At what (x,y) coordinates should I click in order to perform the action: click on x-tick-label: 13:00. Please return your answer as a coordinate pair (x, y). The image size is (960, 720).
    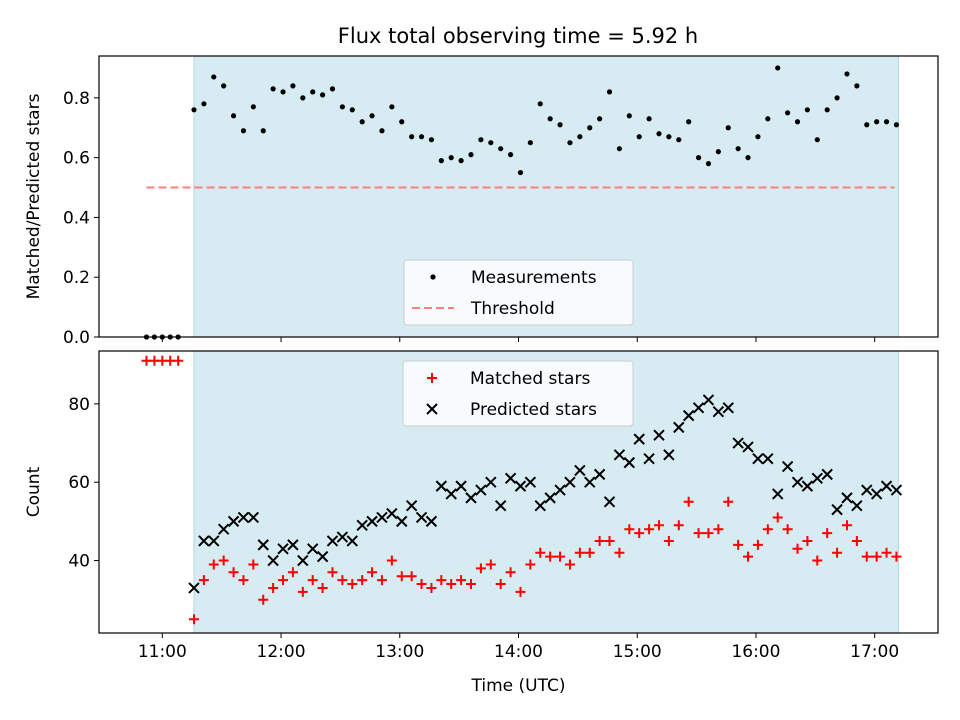
    Looking at the image, I should click on (399, 652).